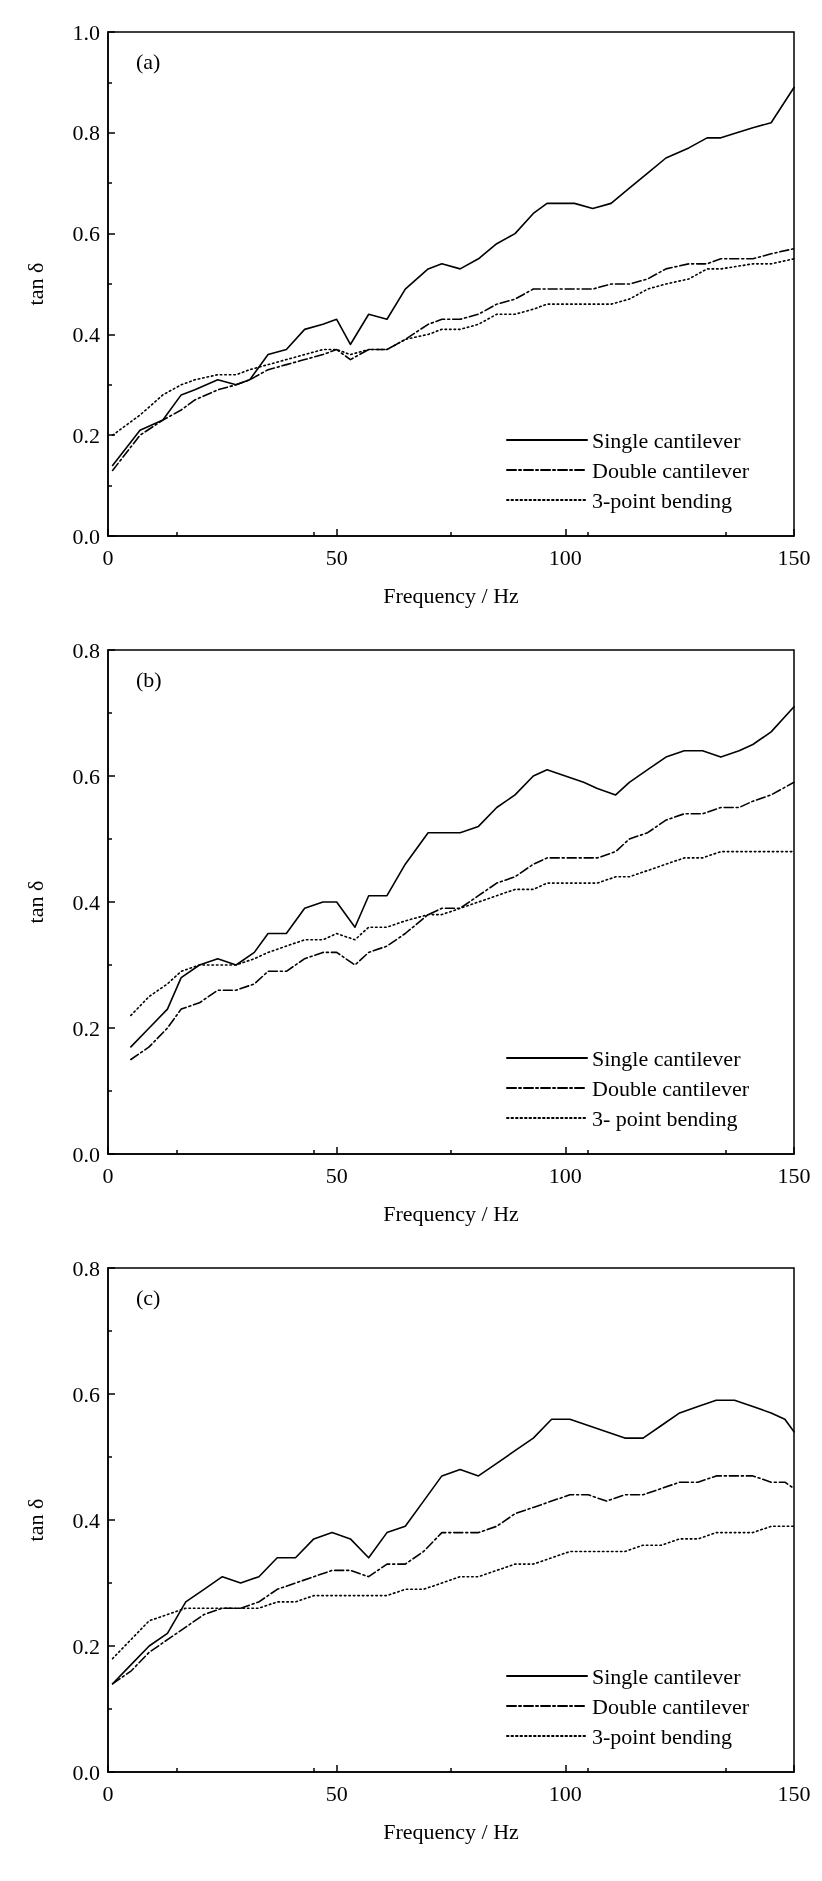 This screenshot has width=822, height=1881. I want to click on annotation: (a), so click(148, 61).